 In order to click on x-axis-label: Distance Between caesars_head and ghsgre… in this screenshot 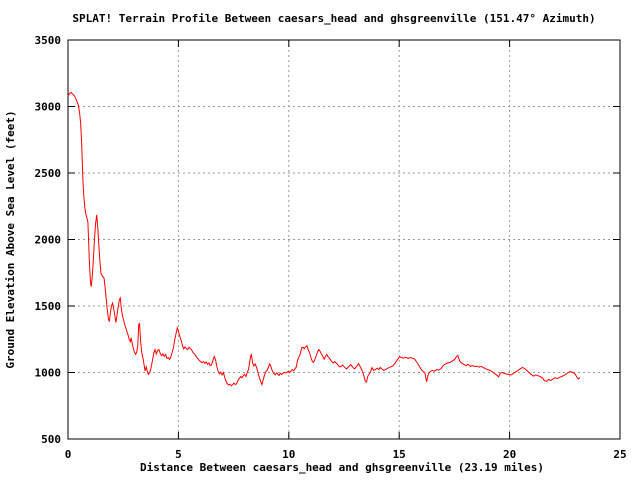, I will do `click(342, 467)`.